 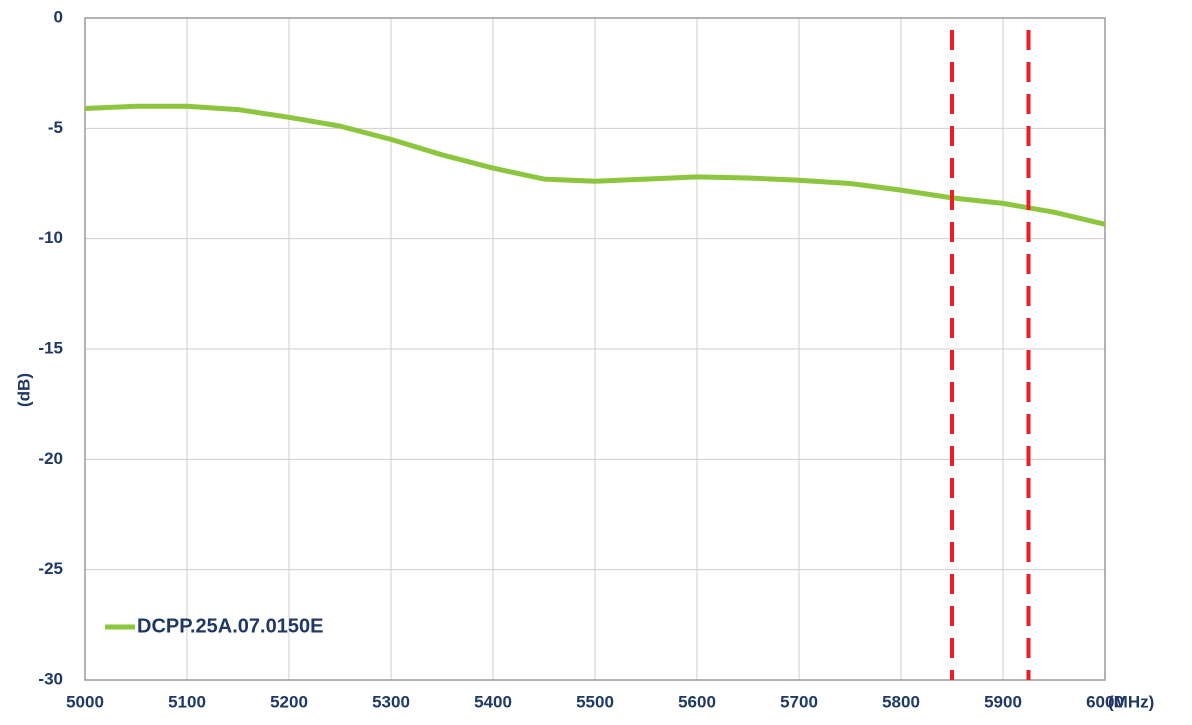 I want to click on y-axis-label: (dB), so click(x=23, y=390).